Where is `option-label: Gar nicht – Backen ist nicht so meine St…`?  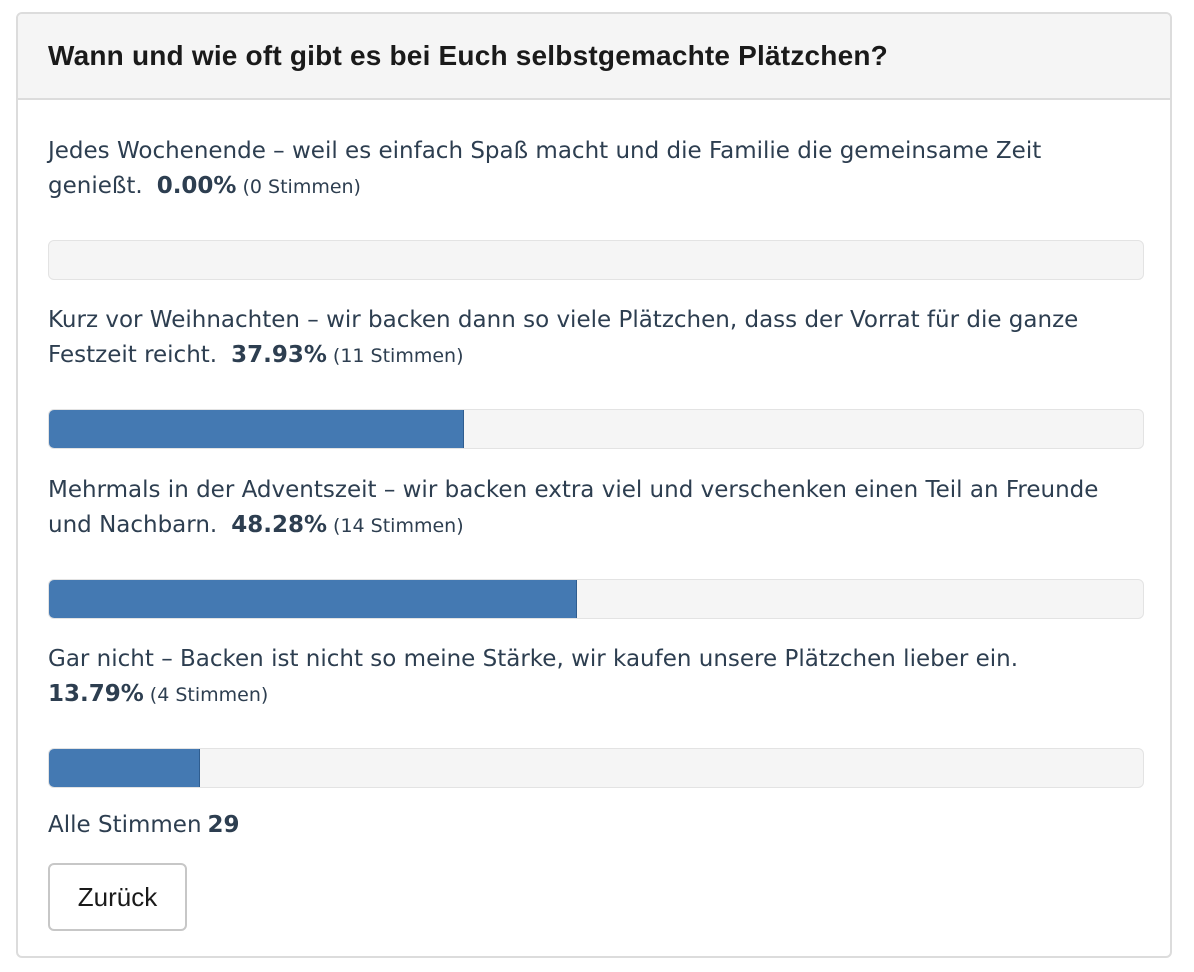 option-label: Gar nicht – Backen ist nicht so meine St… is located at coordinates (596, 677).